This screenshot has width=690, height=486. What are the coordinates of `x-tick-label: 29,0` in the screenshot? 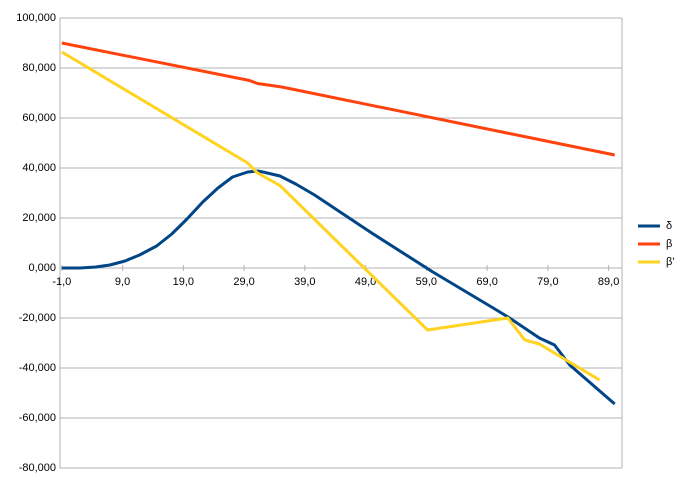 It's located at (243, 282).